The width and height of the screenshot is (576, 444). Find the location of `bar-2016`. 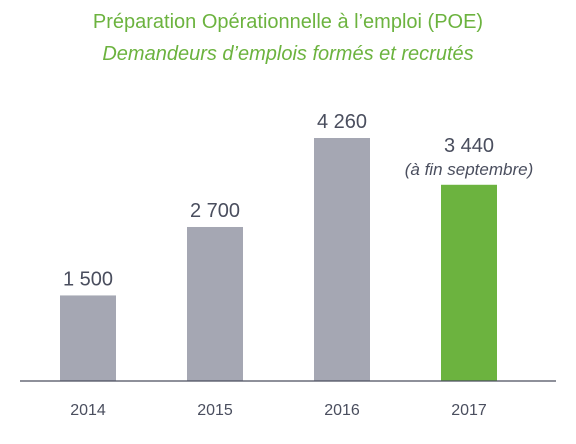

bar-2016 is located at coordinates (342, 259).